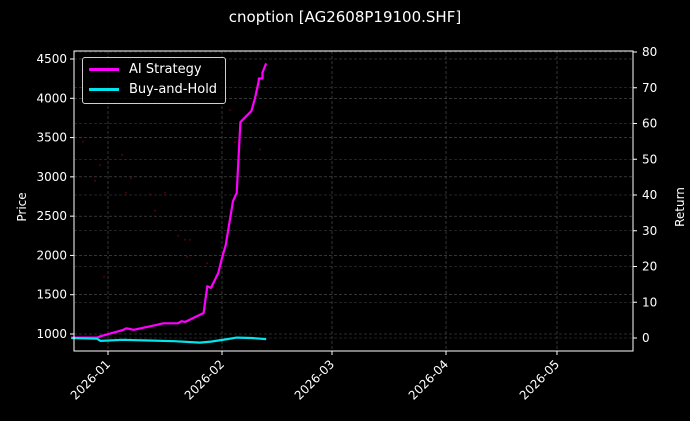  What do you see at coordinates (169, 340) in the screenshot?
I see `series-line-buy-and-hold` at bounding box center [169, 340].